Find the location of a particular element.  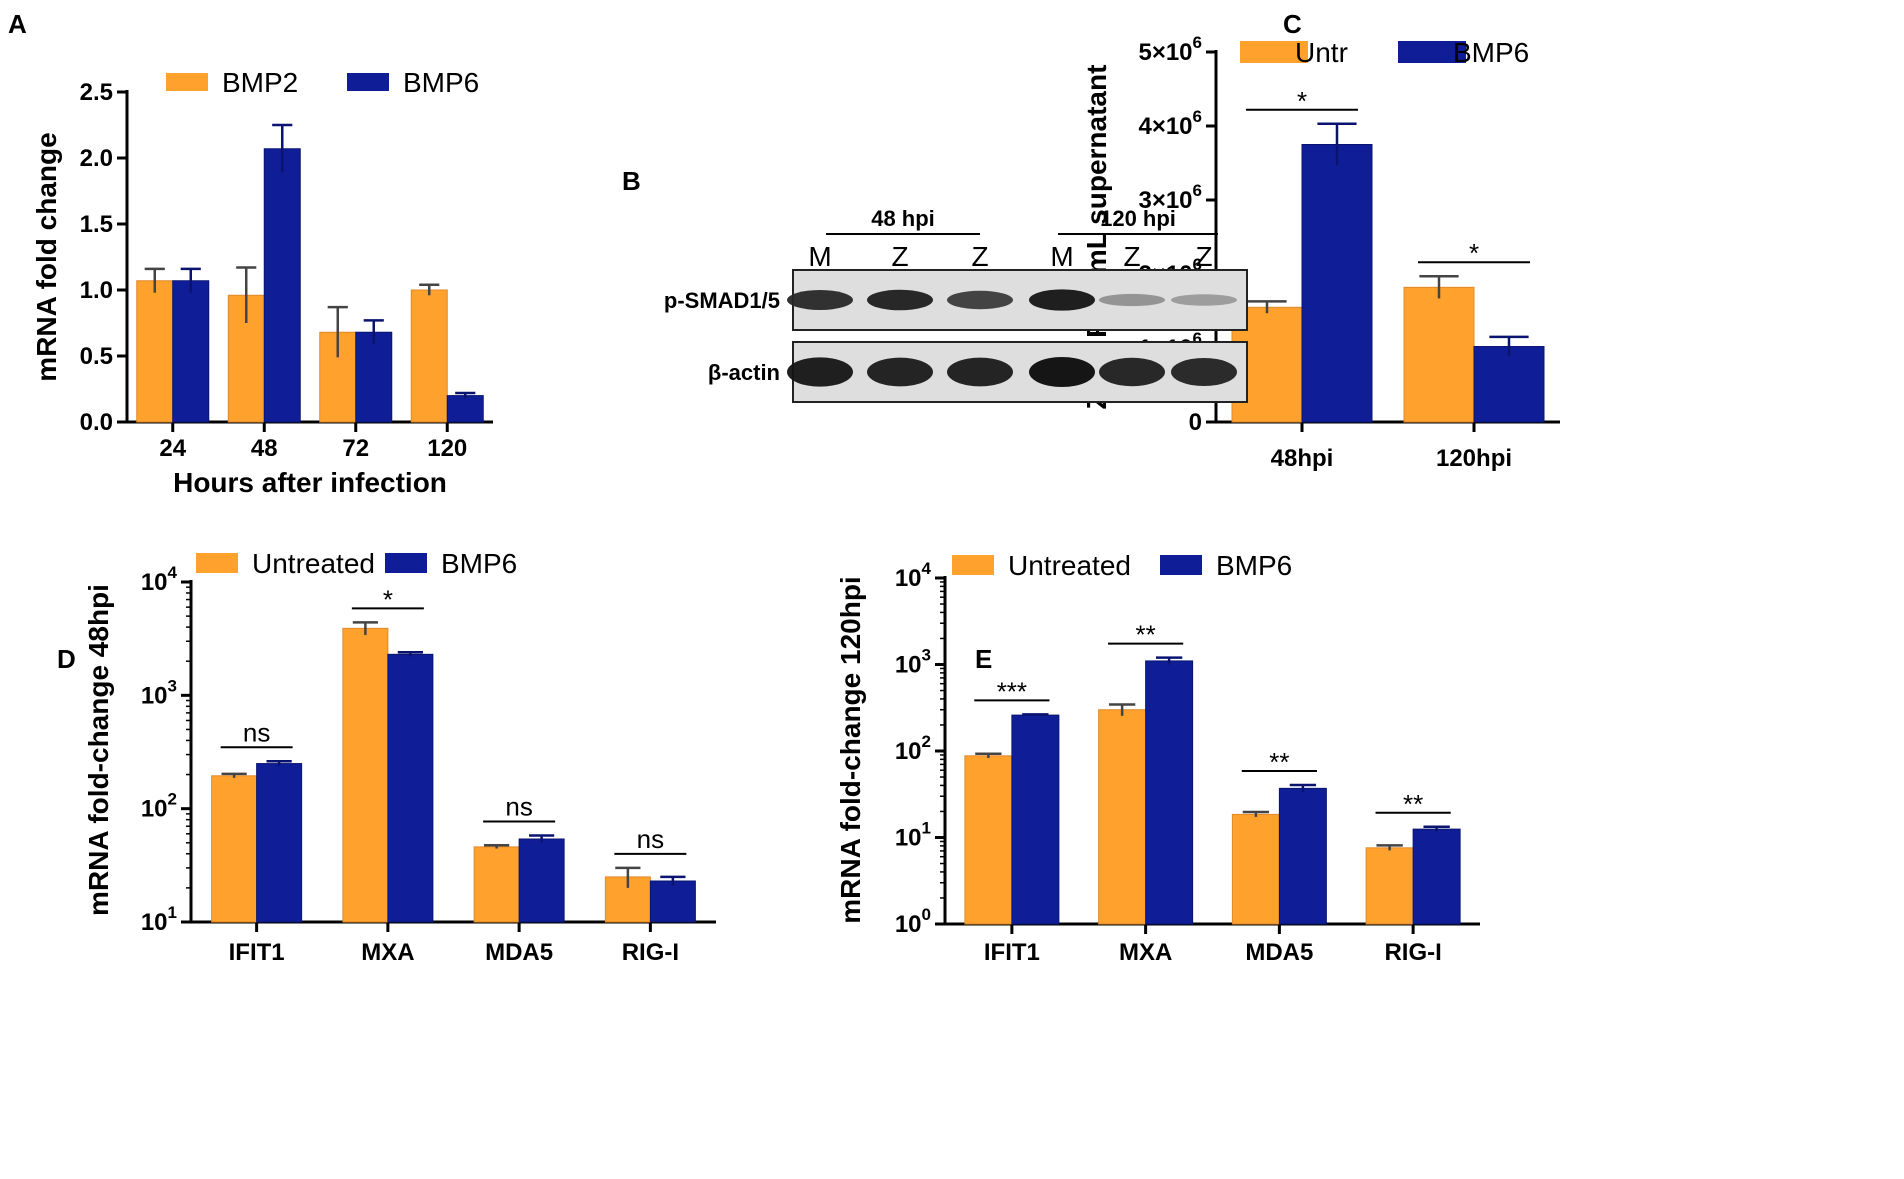

legend-swatch-bmp2 is located at coordinates (187, 82).